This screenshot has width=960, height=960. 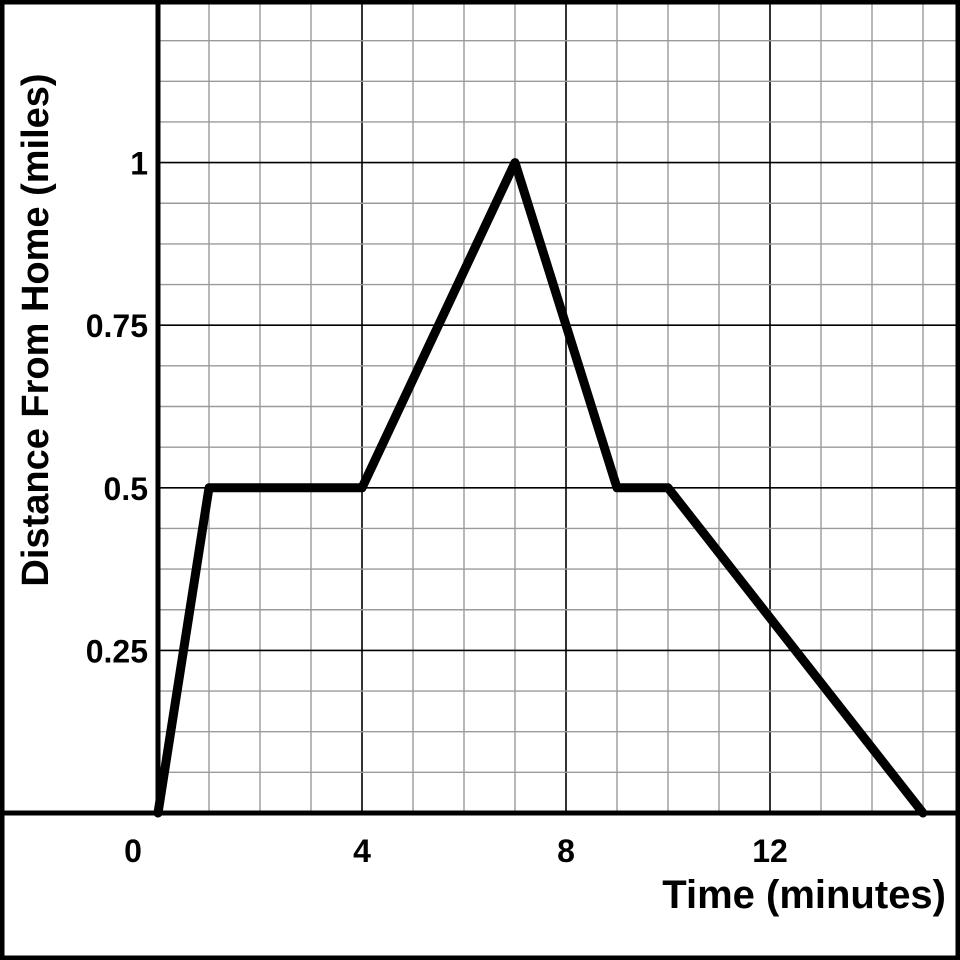 I want to click on x-tick-label: 4, so click(x=362, y=851).